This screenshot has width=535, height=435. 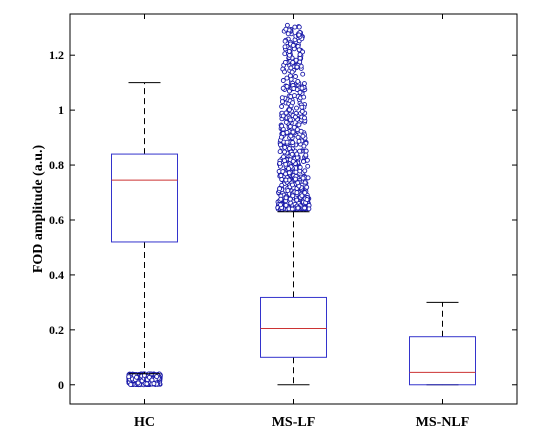 What do you see at coordinates (56, 275) in the screenshot?
I see `y-tick-label: 0.4` at bounding box center [56, 275].